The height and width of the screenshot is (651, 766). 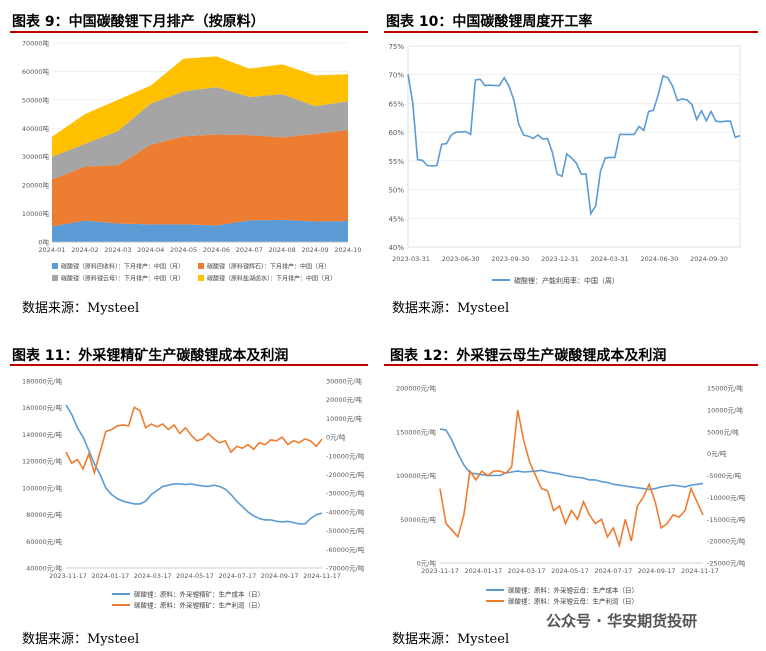 What do you see at coordinates (440, 571) in the screenshot?
I see `chart12-xtick-label: 2023-11-17` at bounding box center [440, 571].